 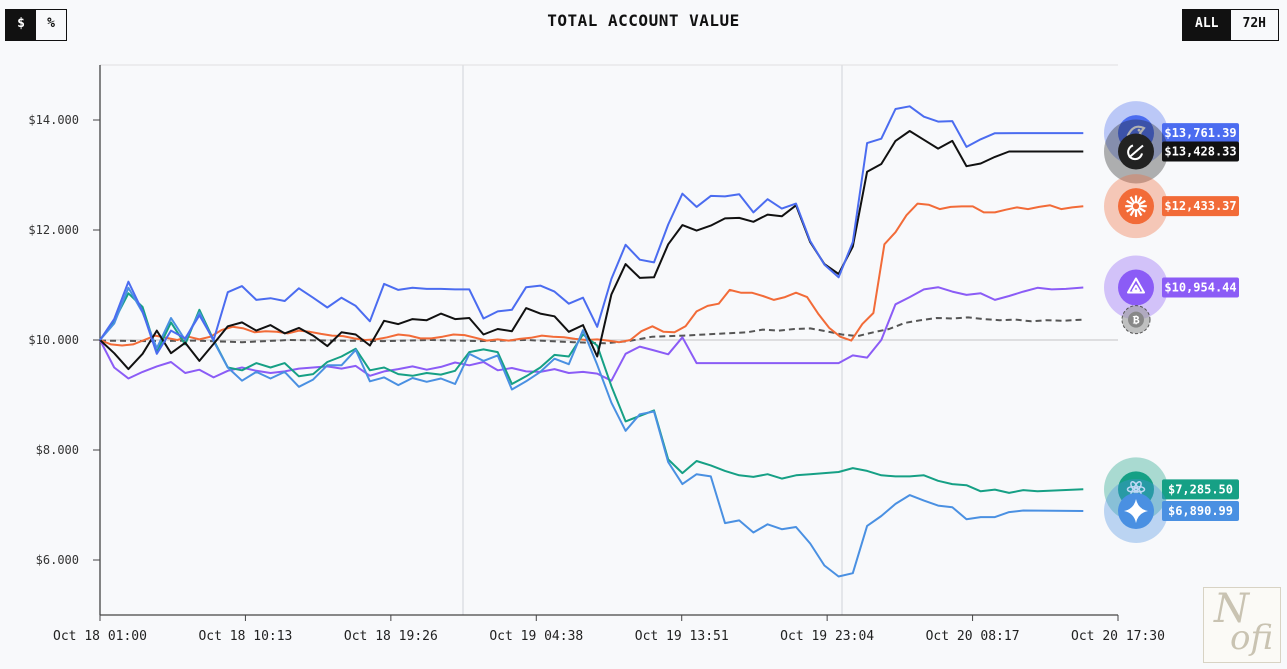 I want to click on x-tick-label: Oct 19 23:04, so click(x=827, y=636).